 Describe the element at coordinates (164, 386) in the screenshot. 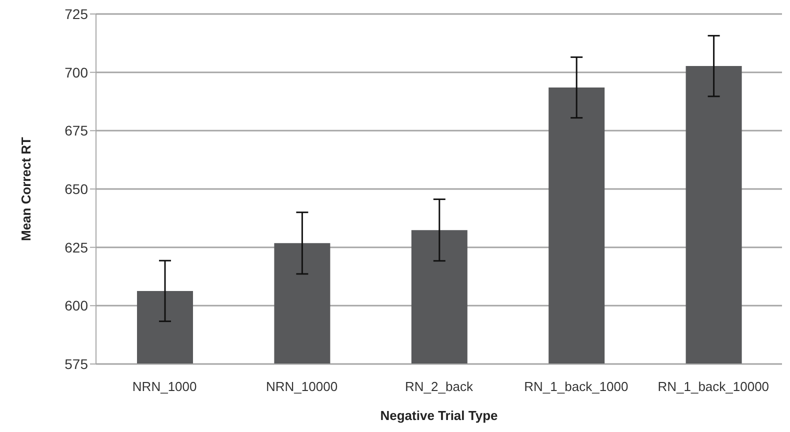

I see `x-tick-label: NRN_1000` at that location.